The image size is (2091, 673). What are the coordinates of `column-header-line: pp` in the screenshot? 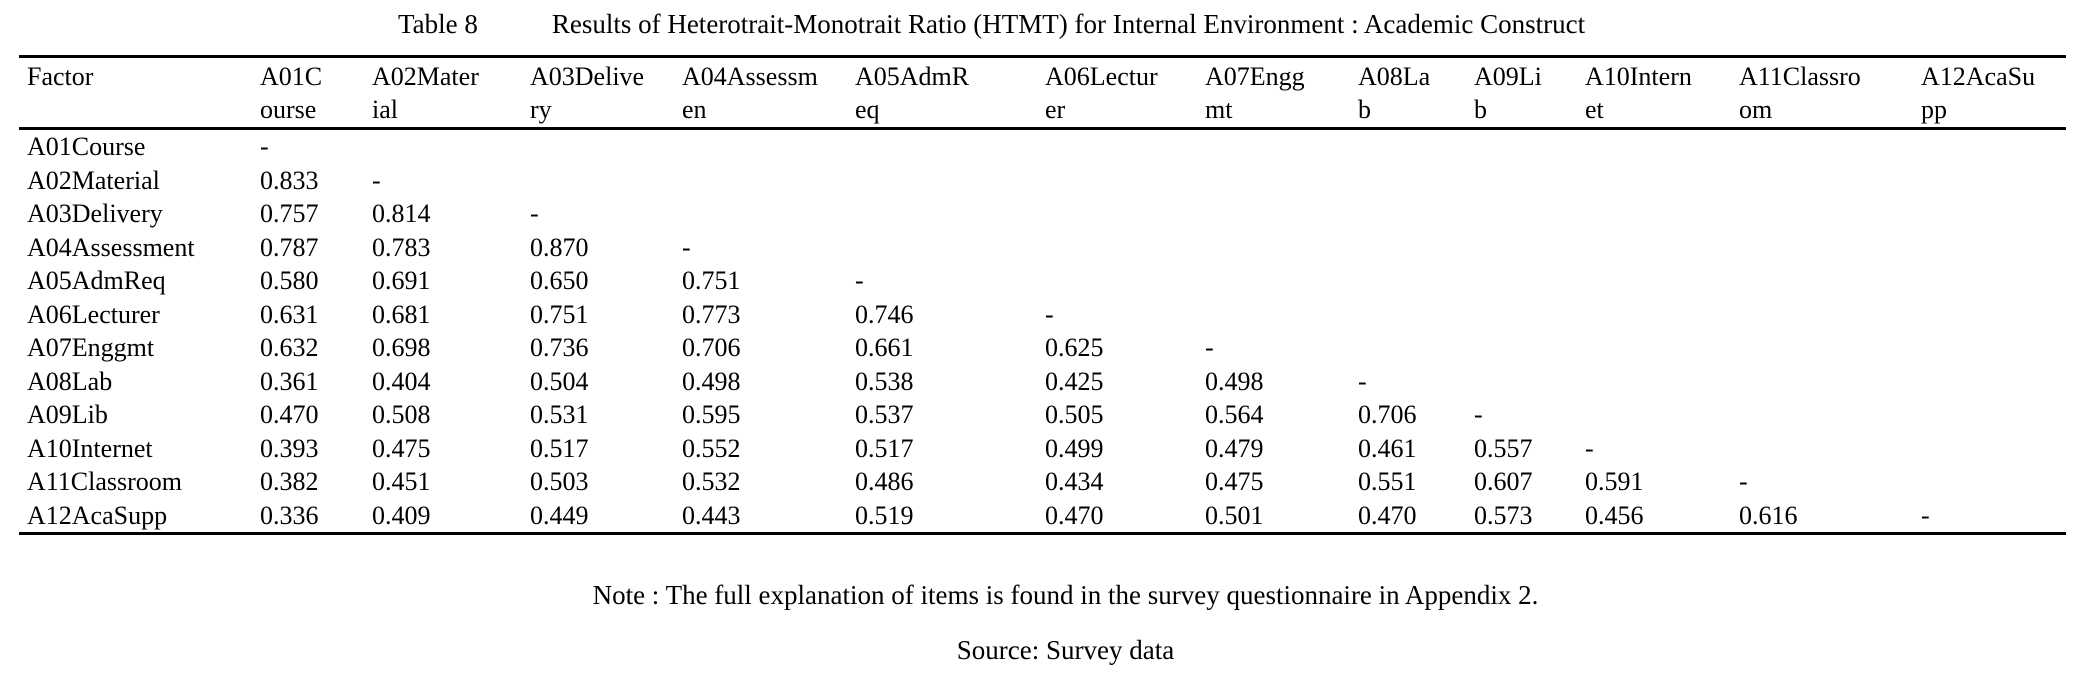 It's located at (1934, 109).